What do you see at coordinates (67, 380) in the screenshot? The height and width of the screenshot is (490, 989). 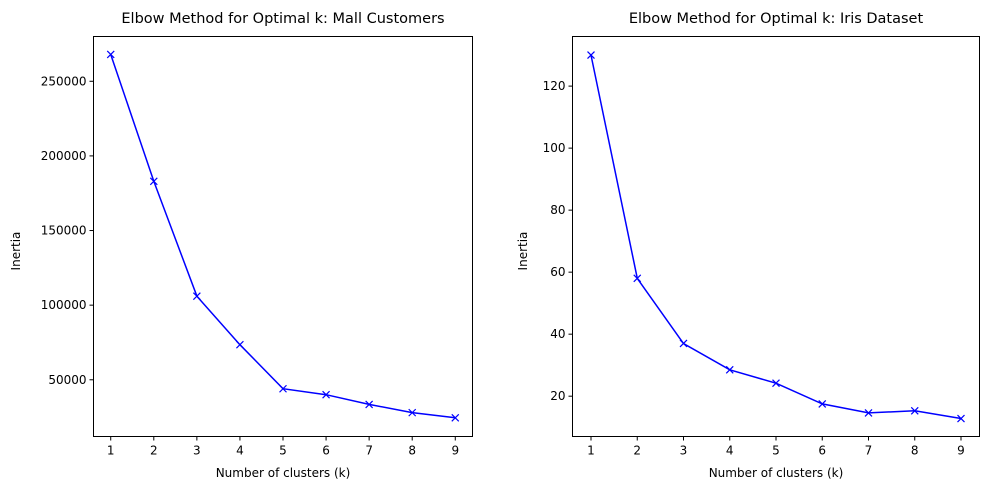 I see `y-tick-label: 50000` at bounding box center [67, 380].